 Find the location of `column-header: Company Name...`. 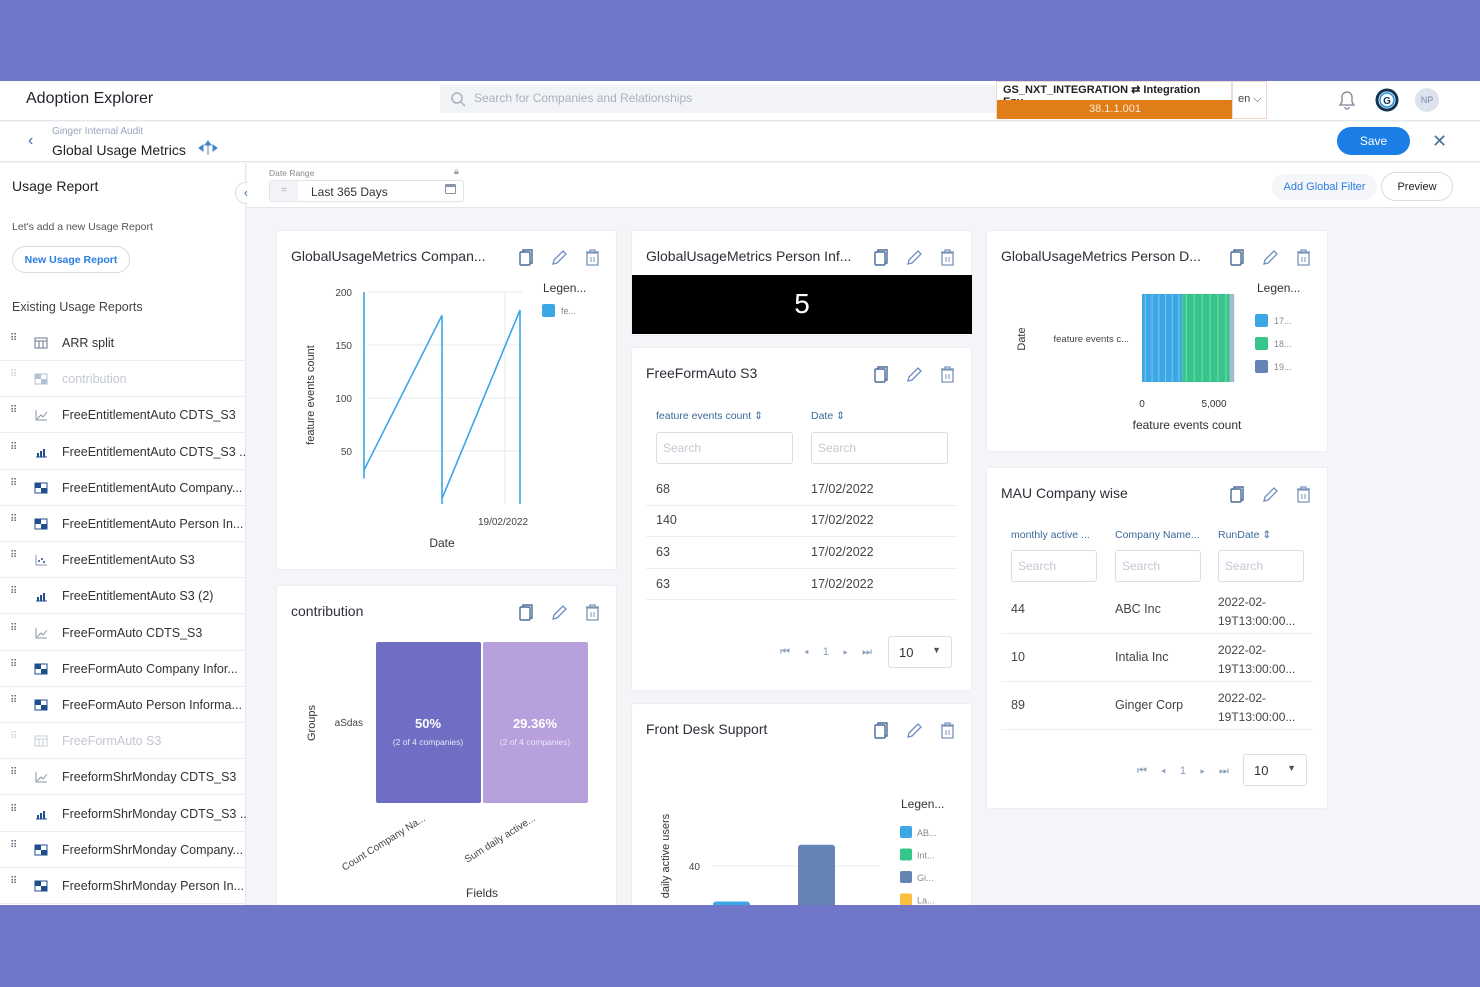

column-header: Company Name... is located at coordinates (1157, 535).